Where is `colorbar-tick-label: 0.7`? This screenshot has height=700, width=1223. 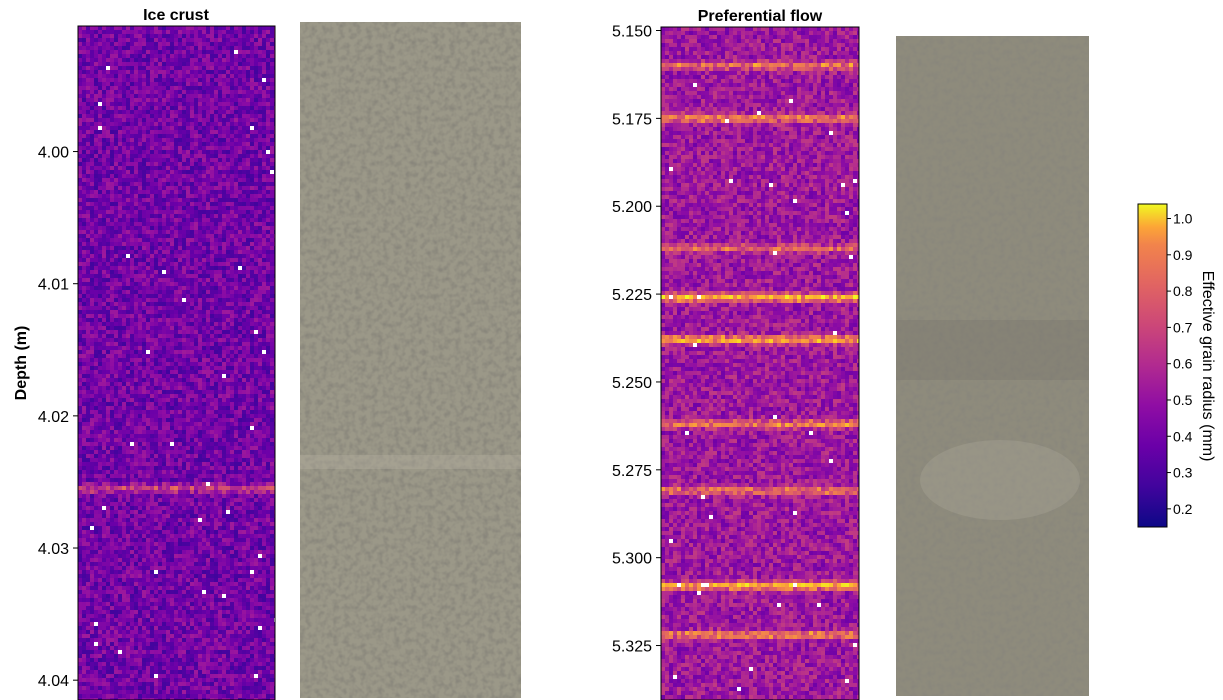
colorbar-tick-label: 0.7 is located at coordinates (1183, 327).